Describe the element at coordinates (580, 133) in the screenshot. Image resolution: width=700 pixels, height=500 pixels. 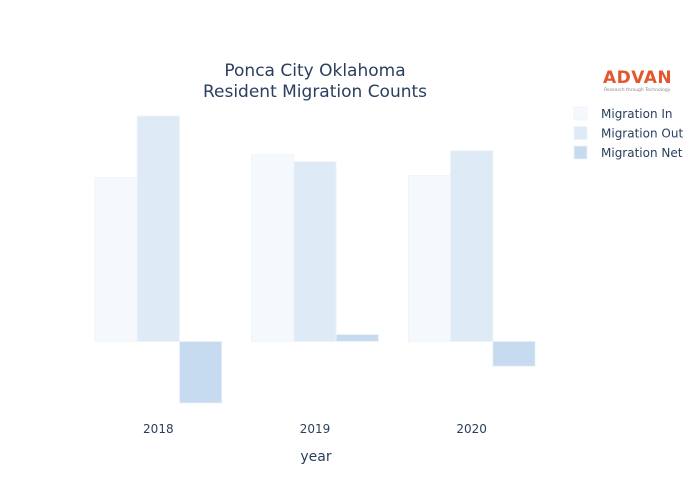
I see `legend-swatch-migration-out` at that location.